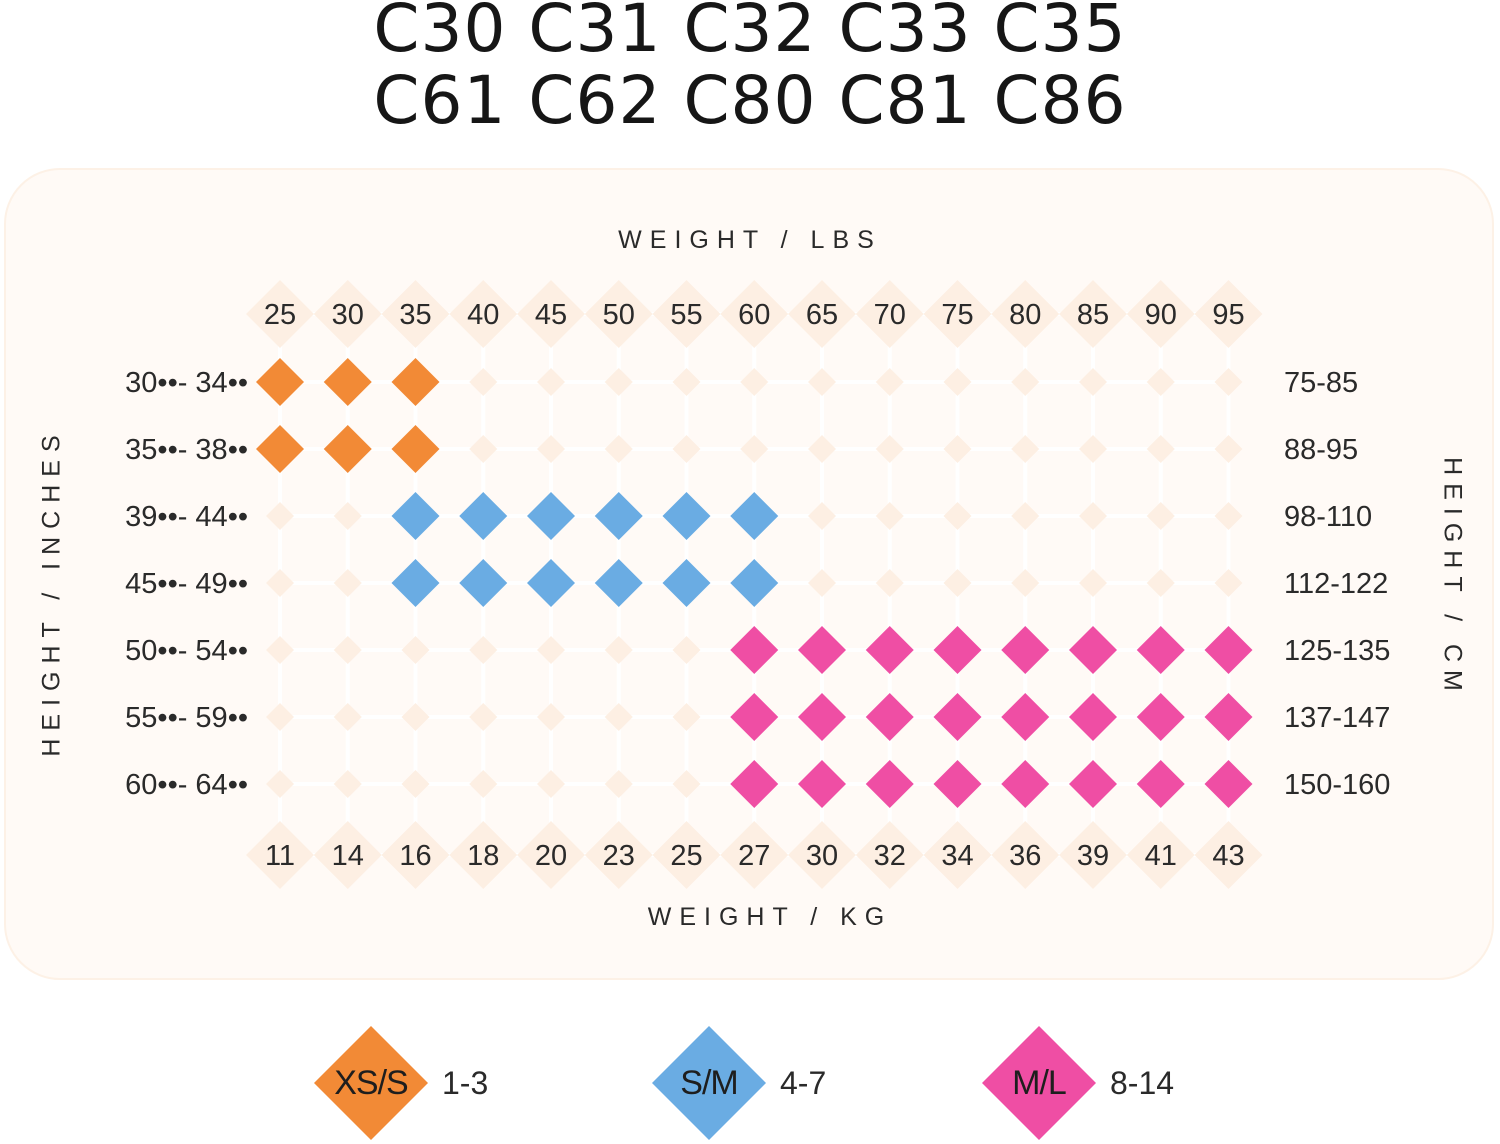 The image size is (1500, 1144). I want to click on x-tick-label-kg: 30, so click(822, 856).